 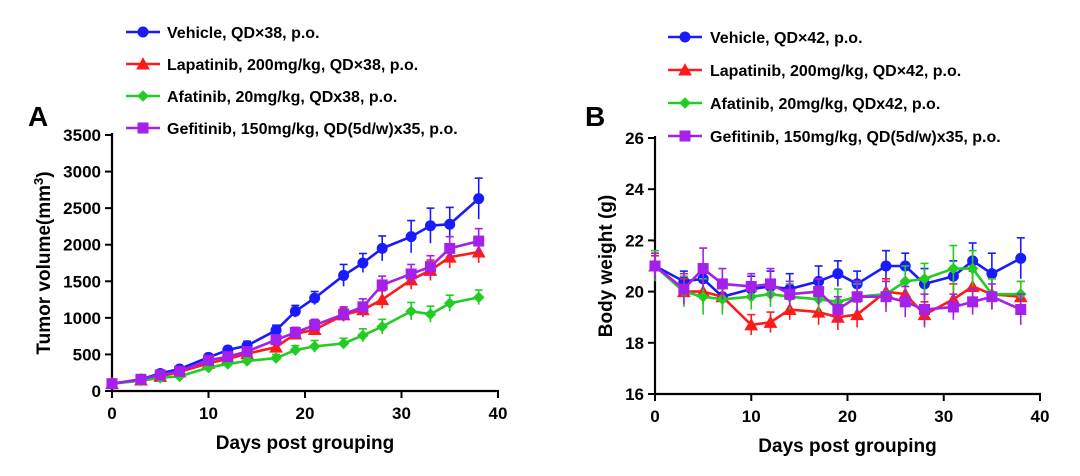 What do you see at coordinates (855, 137) in the screenshot?
I see `legend-label: Gefitinib, 150mg/kg, QD(5d/w)x35, p.o.` at bounding box center [855, 137].